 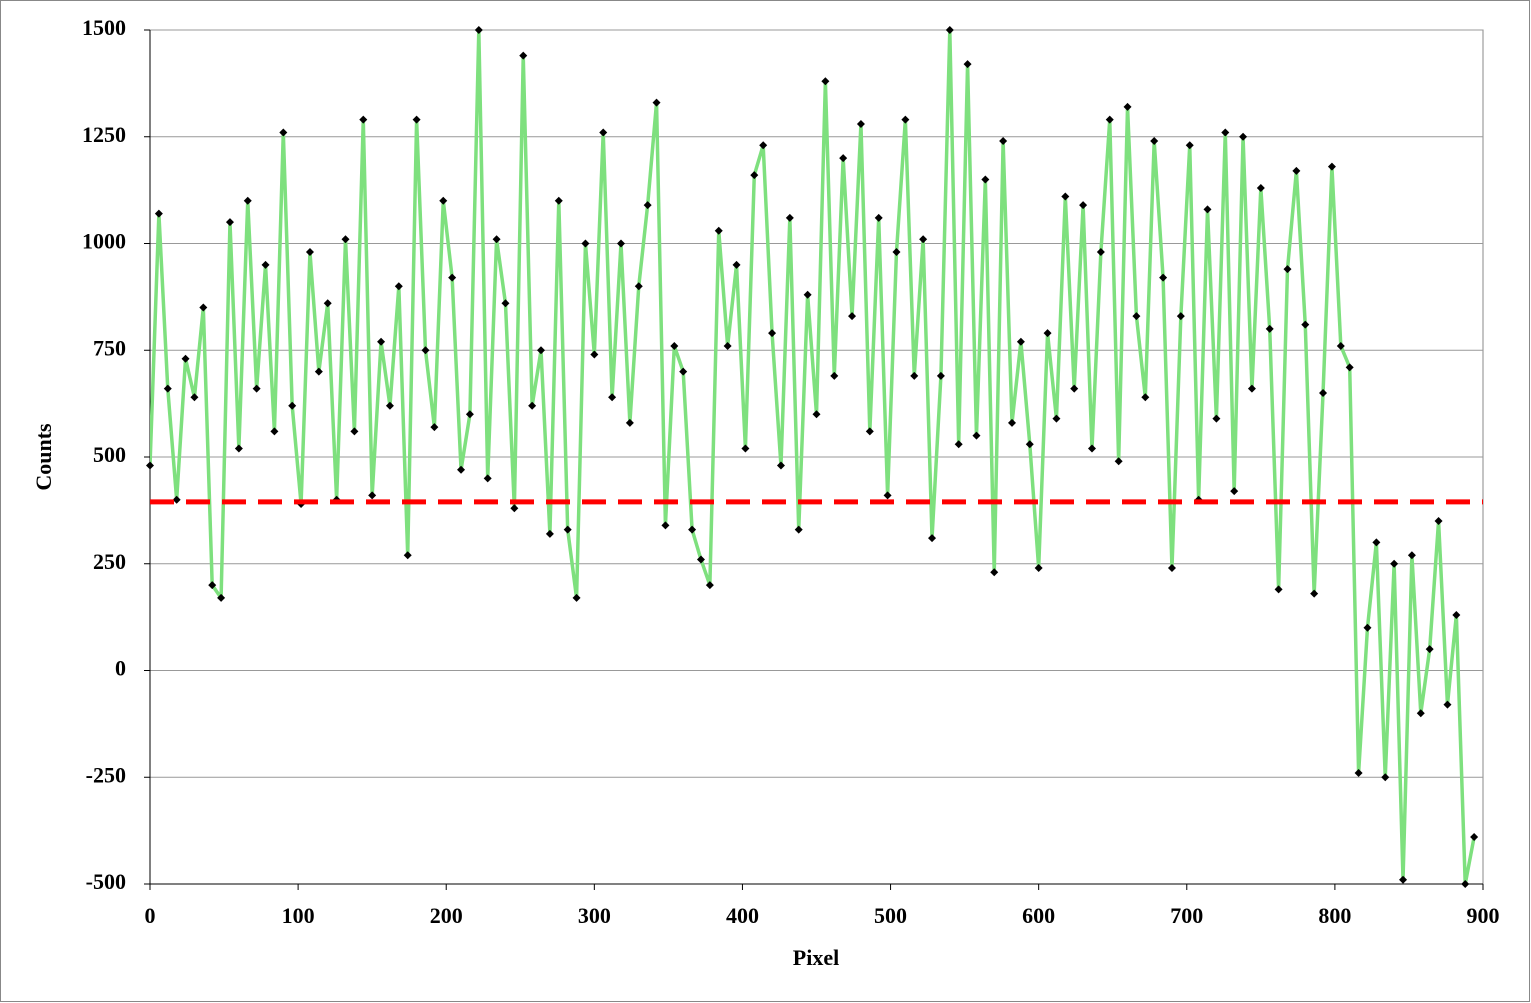 I want to click on y-axis-label: Counts, so click(x=43, y=457).